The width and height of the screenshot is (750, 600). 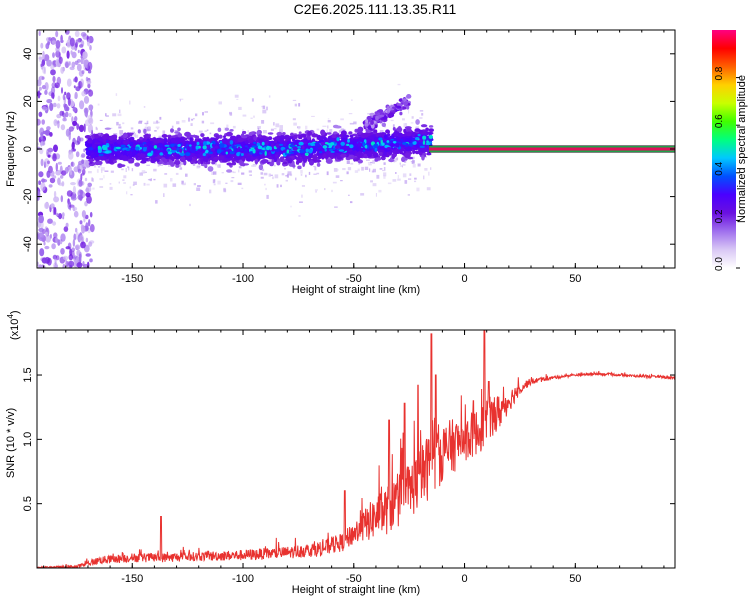 What do you see at coordinates (719, 216) in the screenshot?
I see `colorbar-tick-label: 0.2` at bounding box center [719, 216].